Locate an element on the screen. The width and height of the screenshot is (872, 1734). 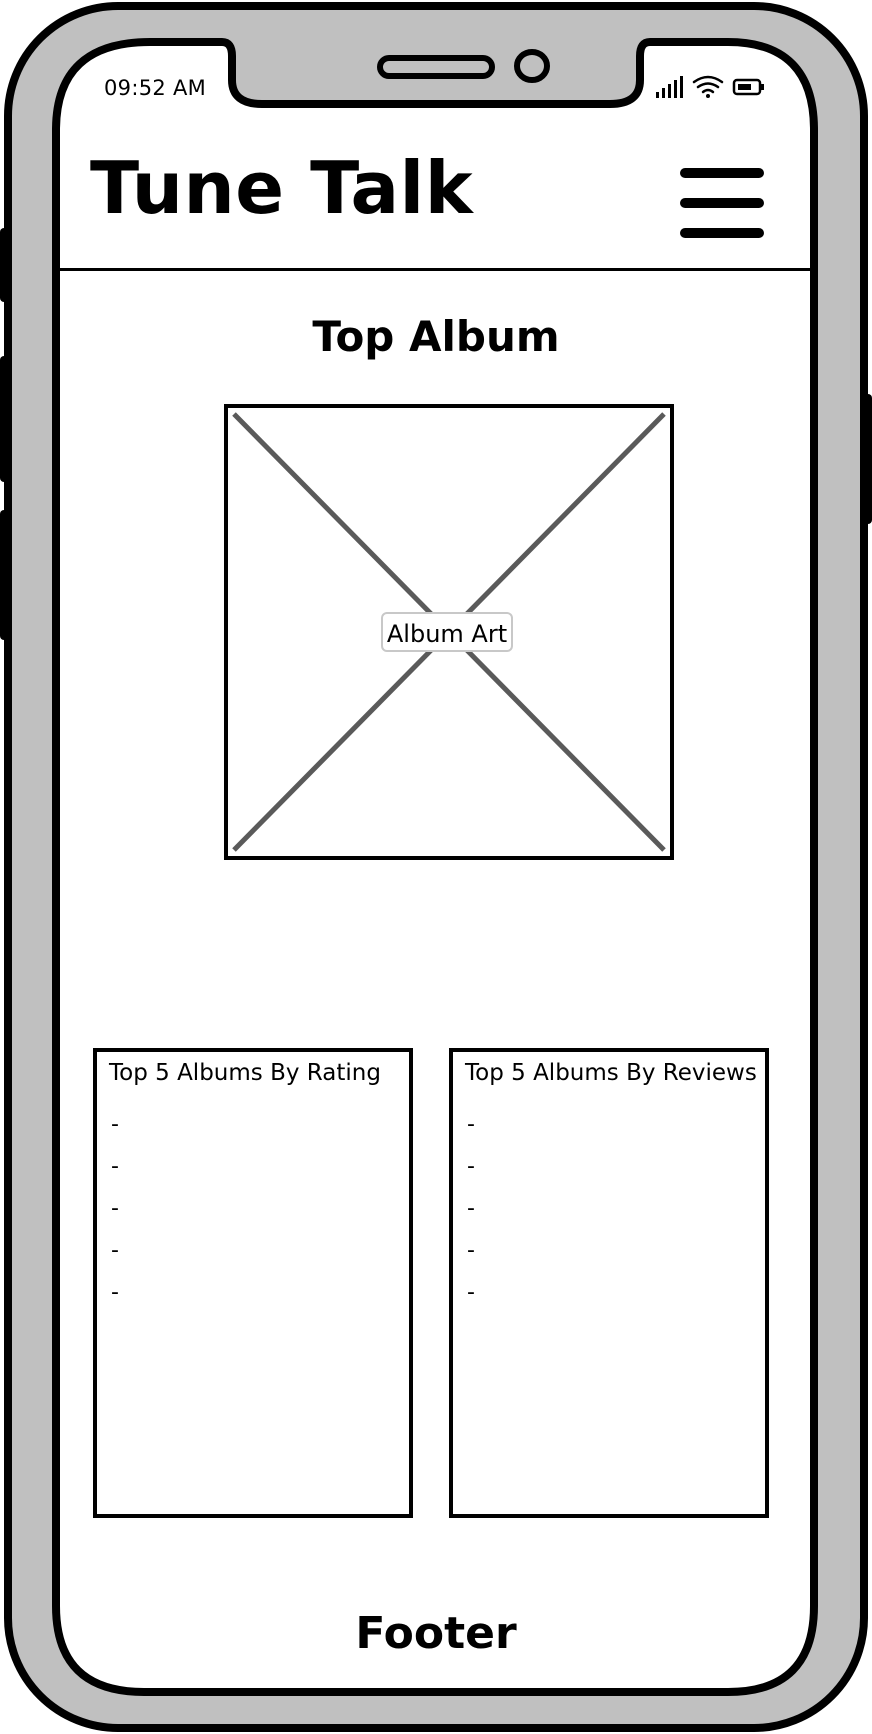
panel-title: Top 5 Albums By Rating is located at coordinates (245, 1073).